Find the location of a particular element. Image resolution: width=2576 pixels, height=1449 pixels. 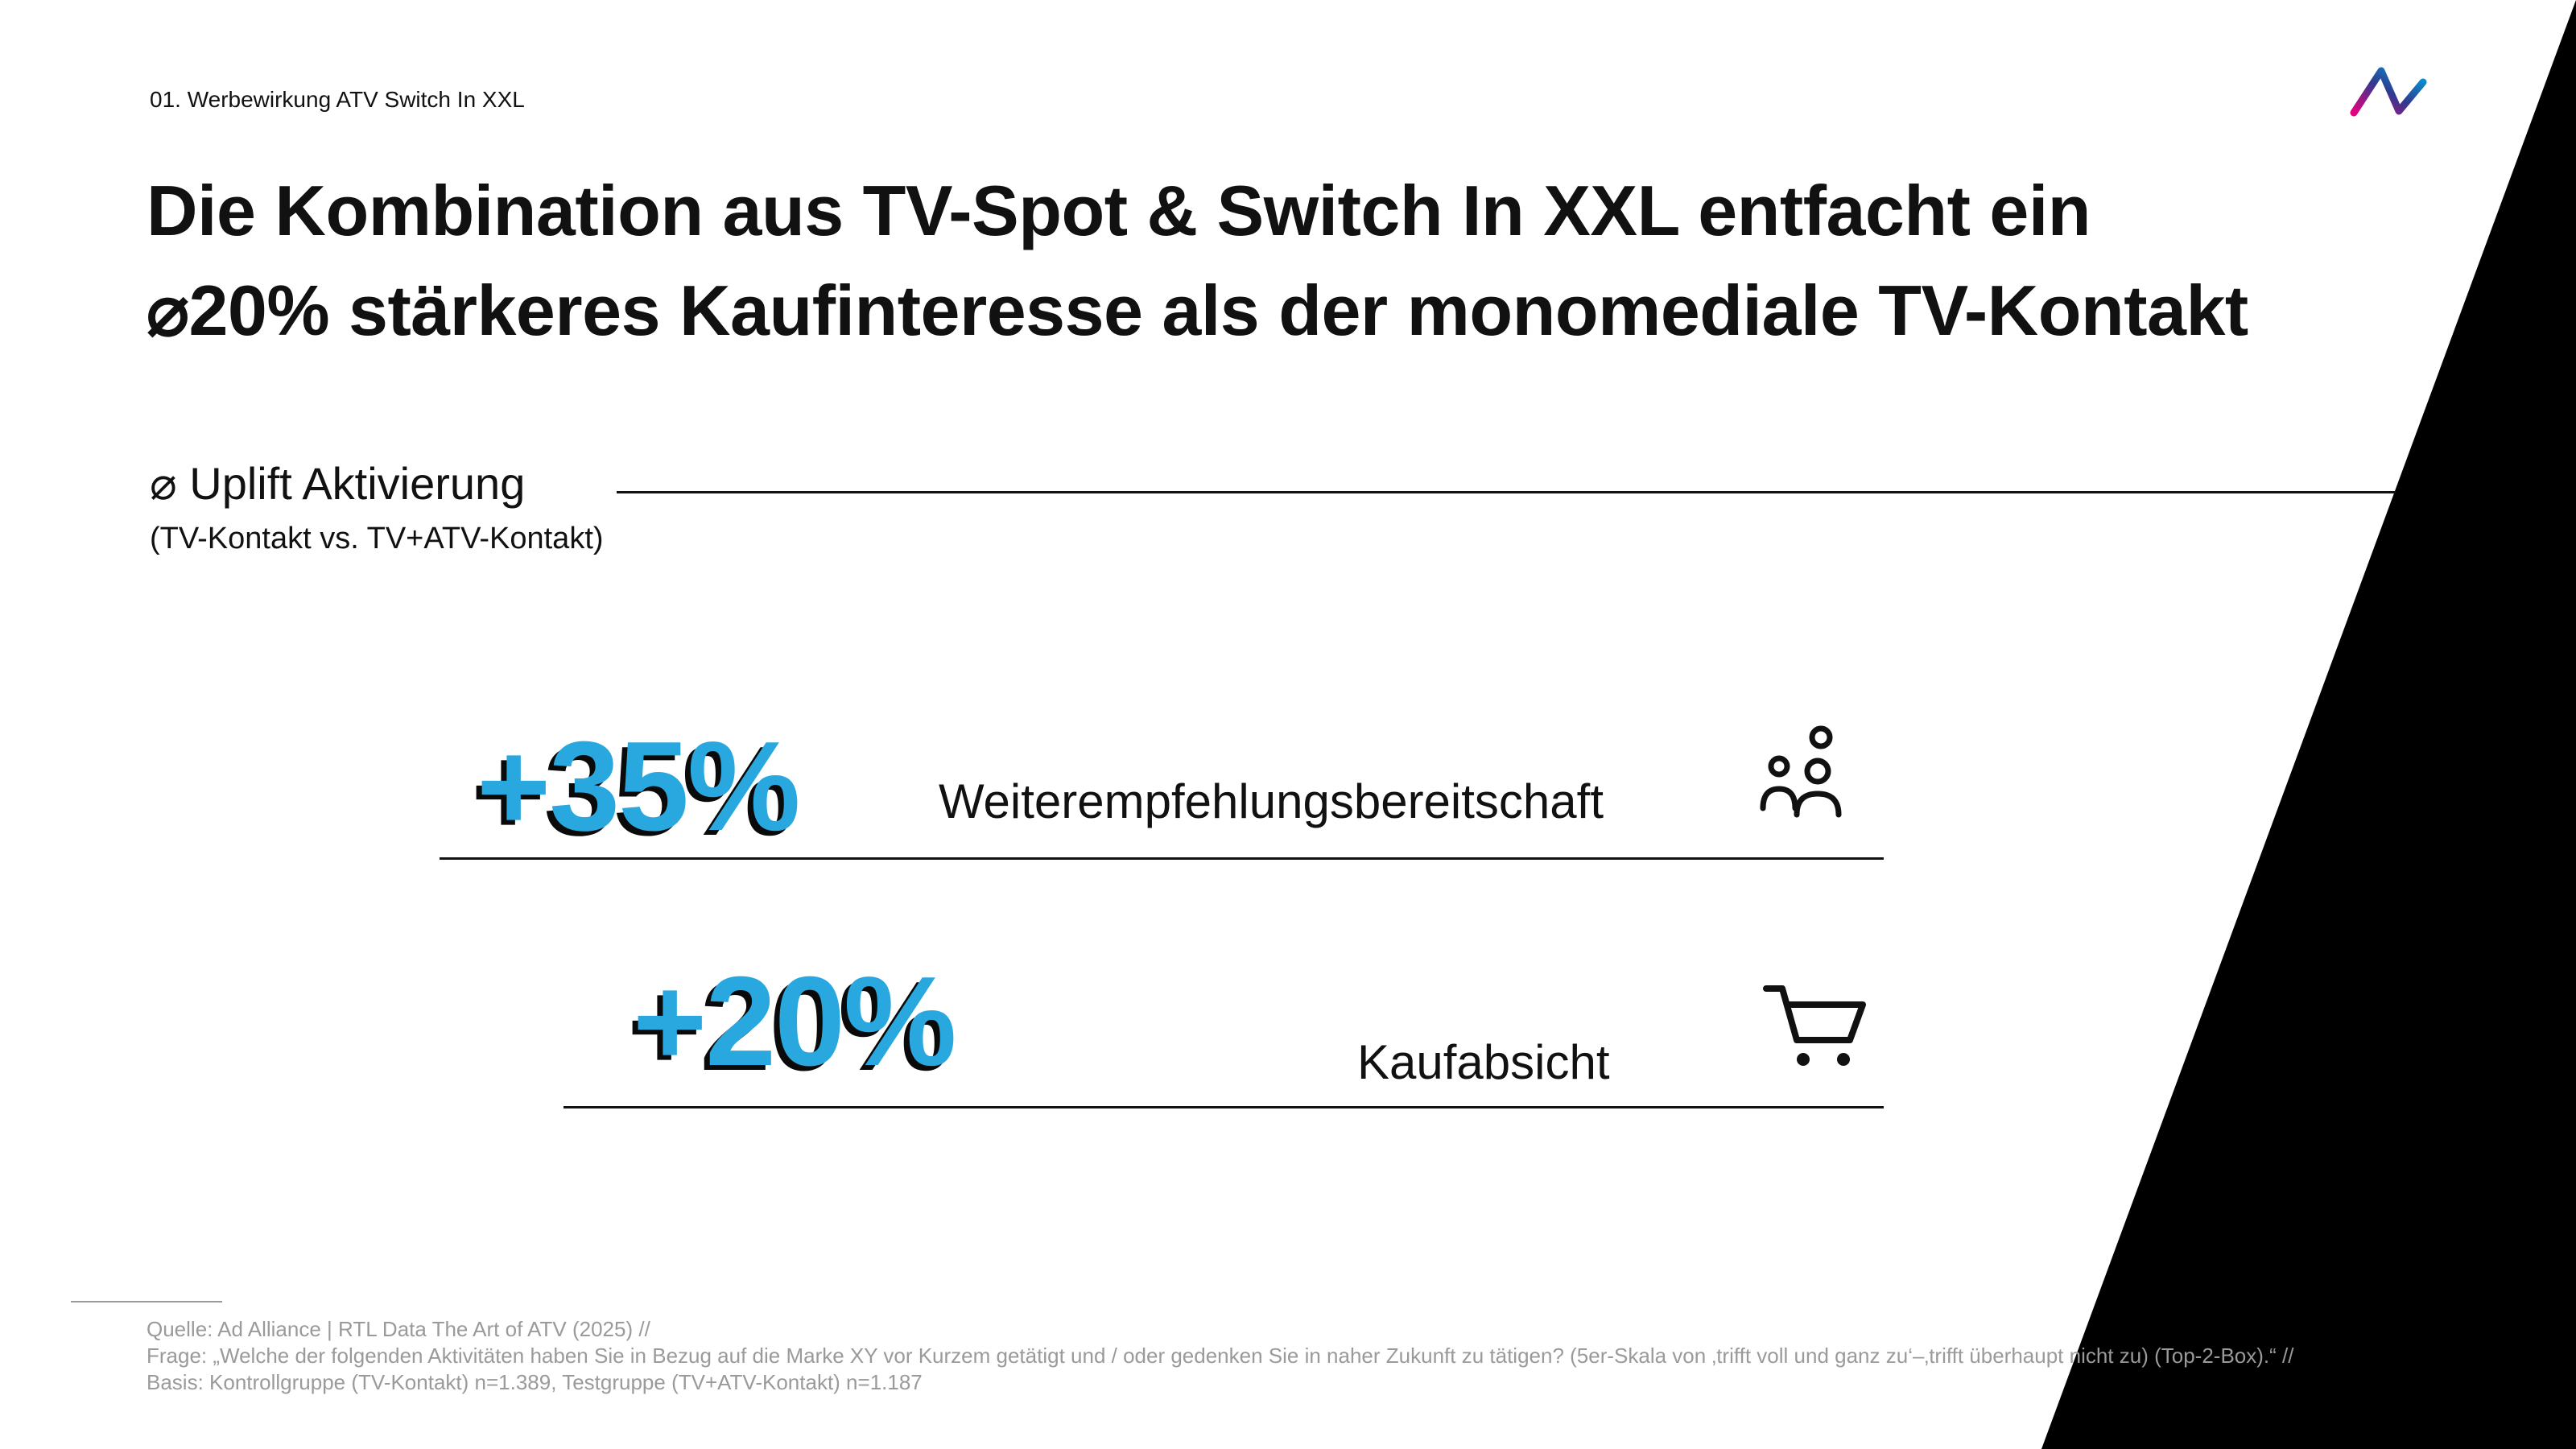

section-label: 01. Werbewirkung ATV Switch In XXL is located at coordinates (337, 99).